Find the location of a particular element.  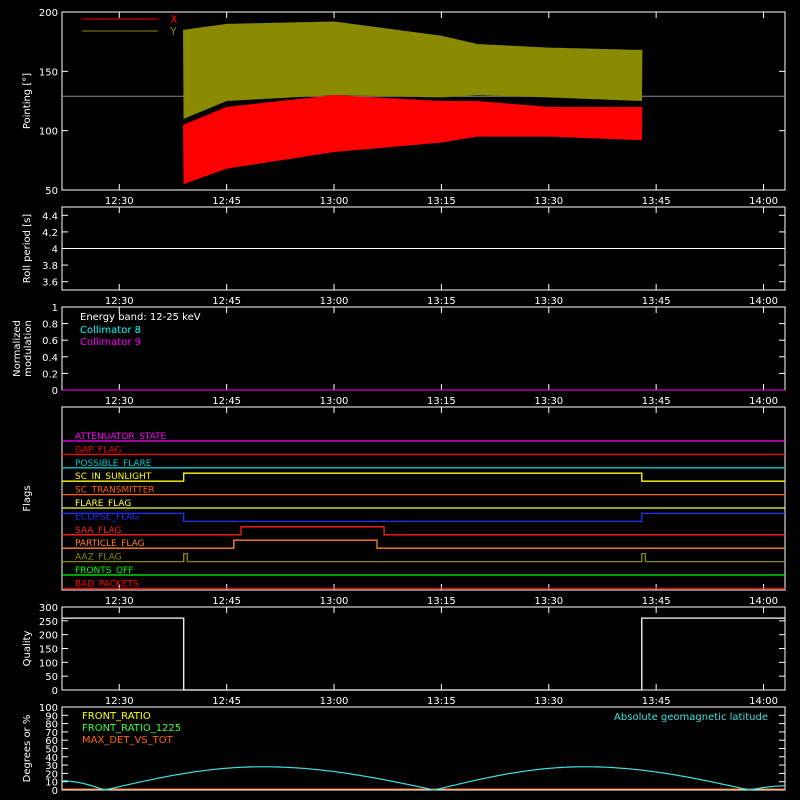

y-tick-label: 0.4 is located at coordinates (50, 358).